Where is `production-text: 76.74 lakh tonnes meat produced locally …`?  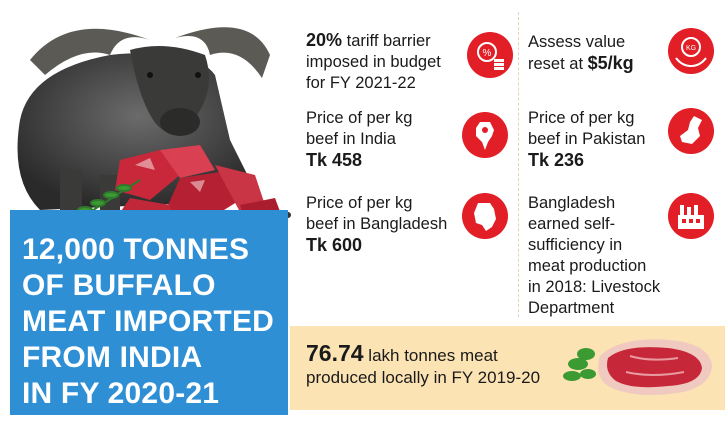
production-text: 76.74 lakh tonnes meat produced locally … is located at coordinates (423, 365).